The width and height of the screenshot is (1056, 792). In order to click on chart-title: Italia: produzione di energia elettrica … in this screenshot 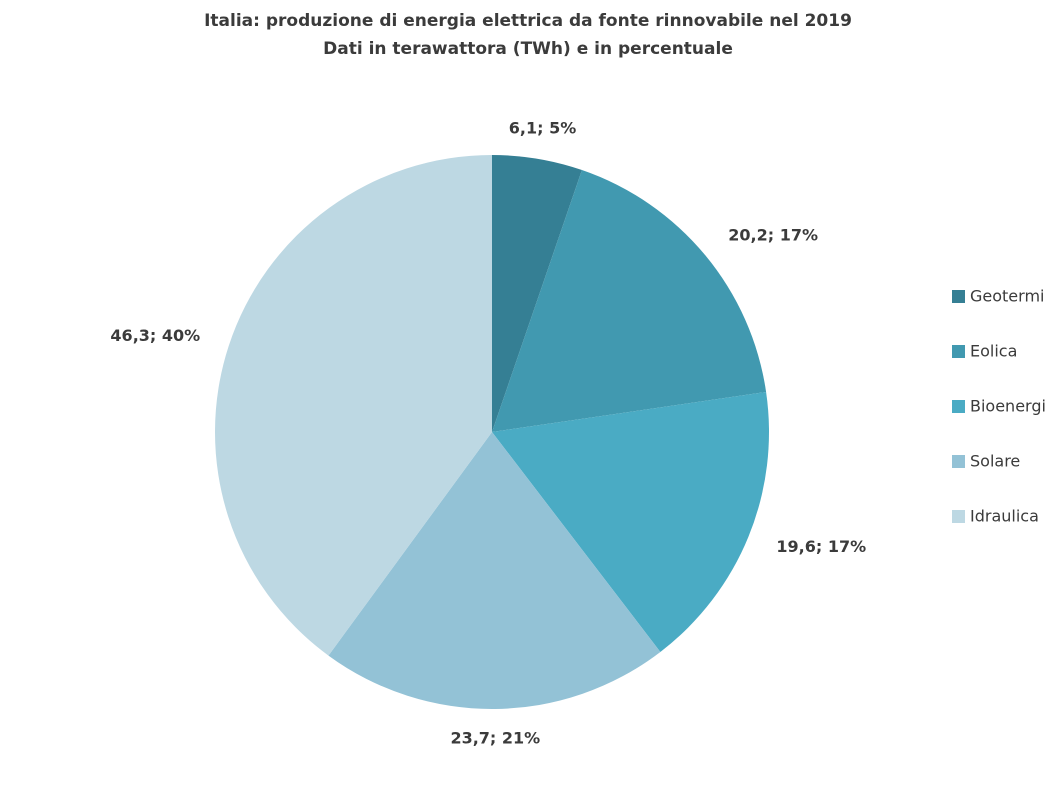, I will do `click(528, 21)`.